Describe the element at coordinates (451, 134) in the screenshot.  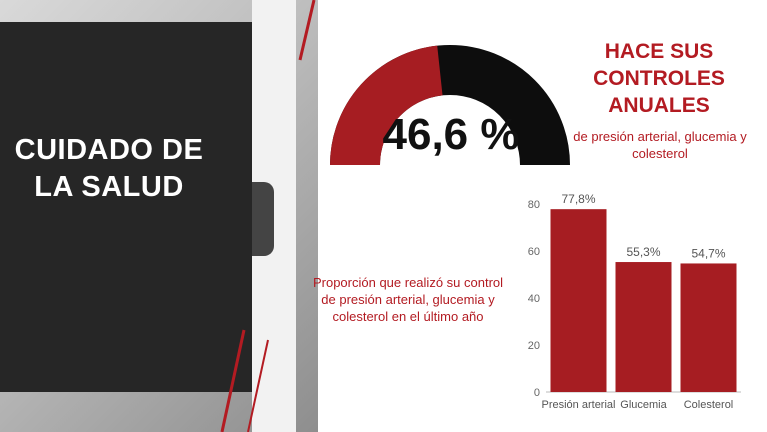
I see `gauge-value: 46,6 %` at that location.